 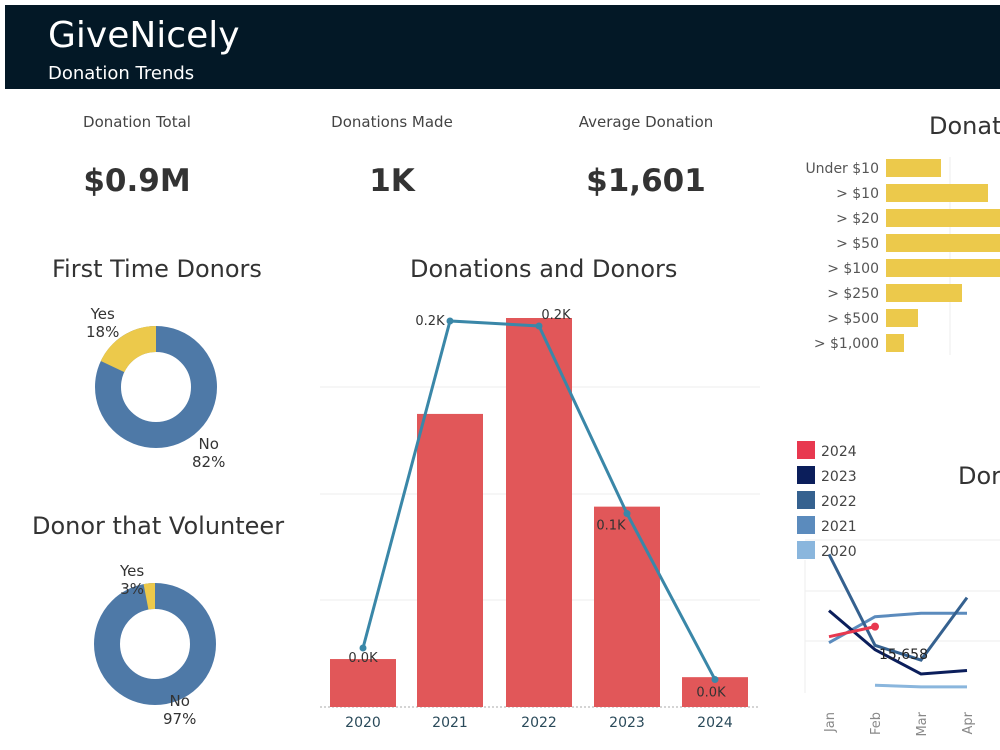 I want to click on bar-2022, so click(x=539, y=512).